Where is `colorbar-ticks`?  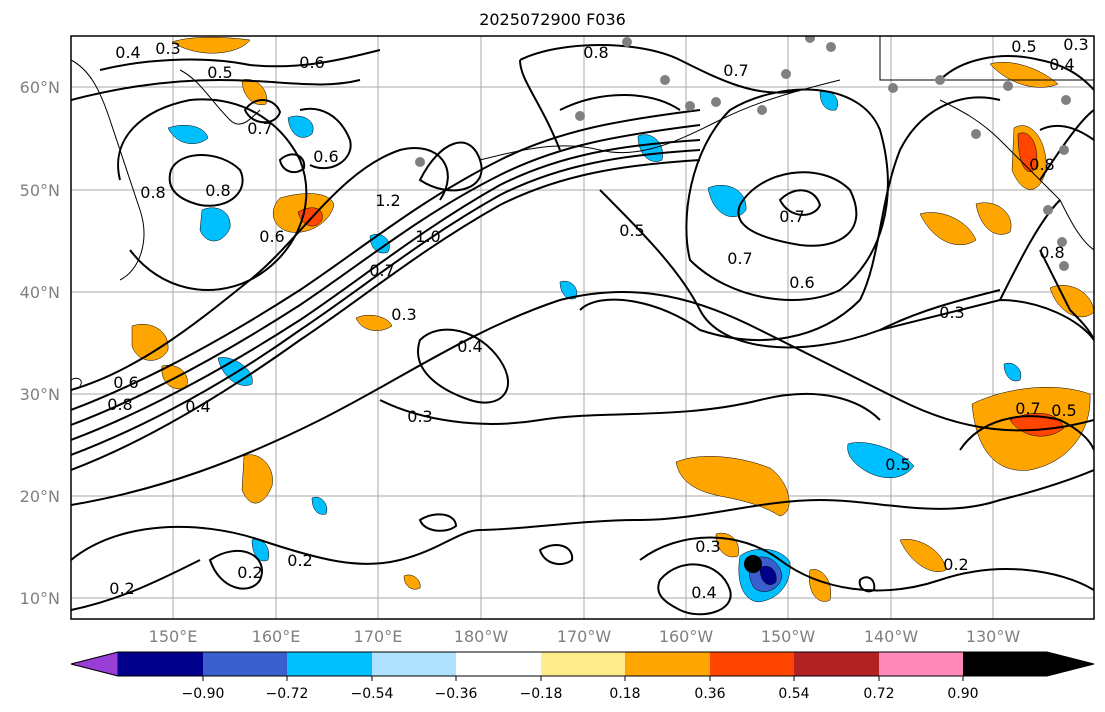
colorbar-ticks is located at coordinates (583, 678).